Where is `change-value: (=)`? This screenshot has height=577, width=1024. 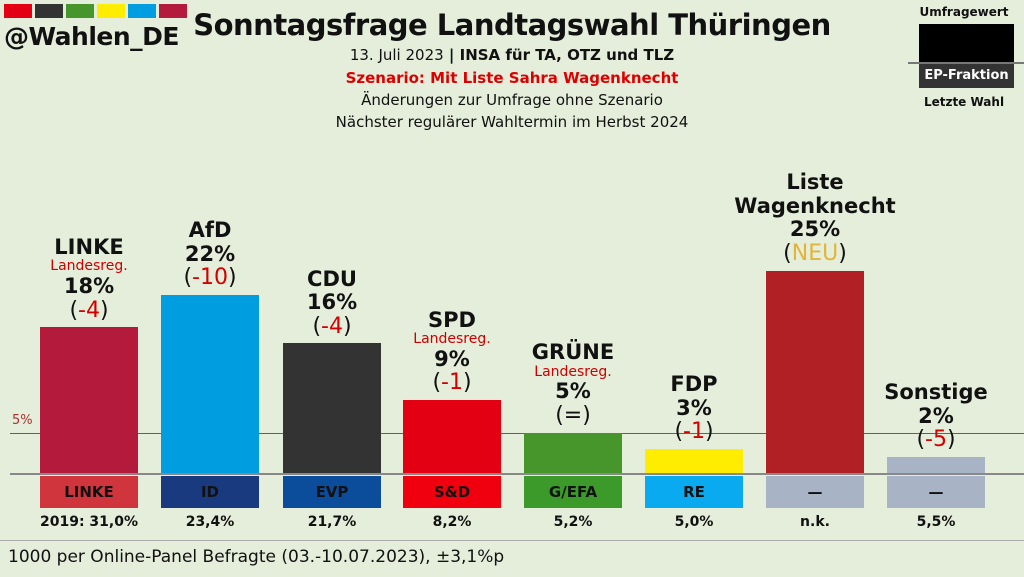
change-value: (=) is located at coordinates (573, 415).